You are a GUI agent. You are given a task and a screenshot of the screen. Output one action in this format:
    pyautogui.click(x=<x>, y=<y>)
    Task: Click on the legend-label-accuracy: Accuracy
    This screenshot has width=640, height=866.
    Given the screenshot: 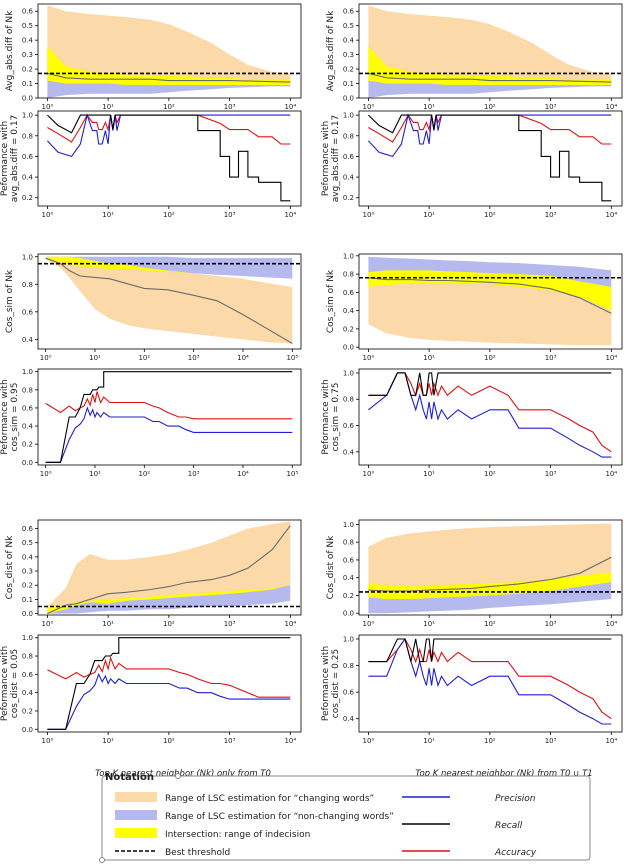 What is the action you would take?
    pyautogui.click(x=515, y=853)
    